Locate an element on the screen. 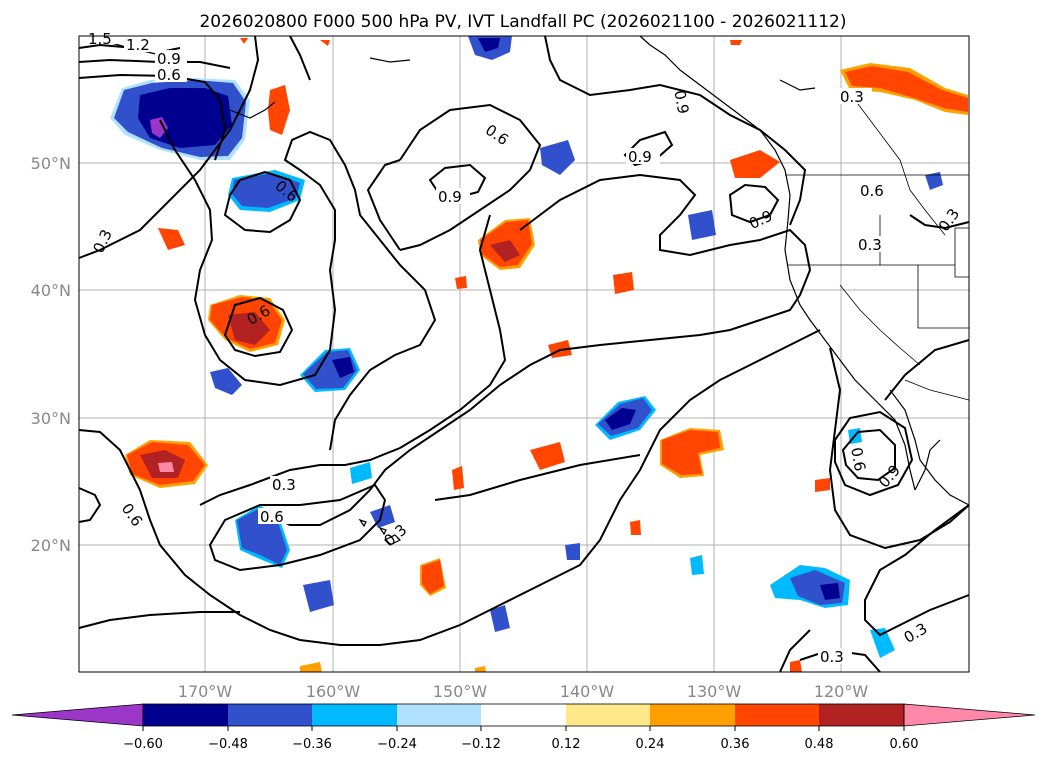 The image size is (1047, 765). lon-label-120w: 120°W is located at coordinates (841, 691).